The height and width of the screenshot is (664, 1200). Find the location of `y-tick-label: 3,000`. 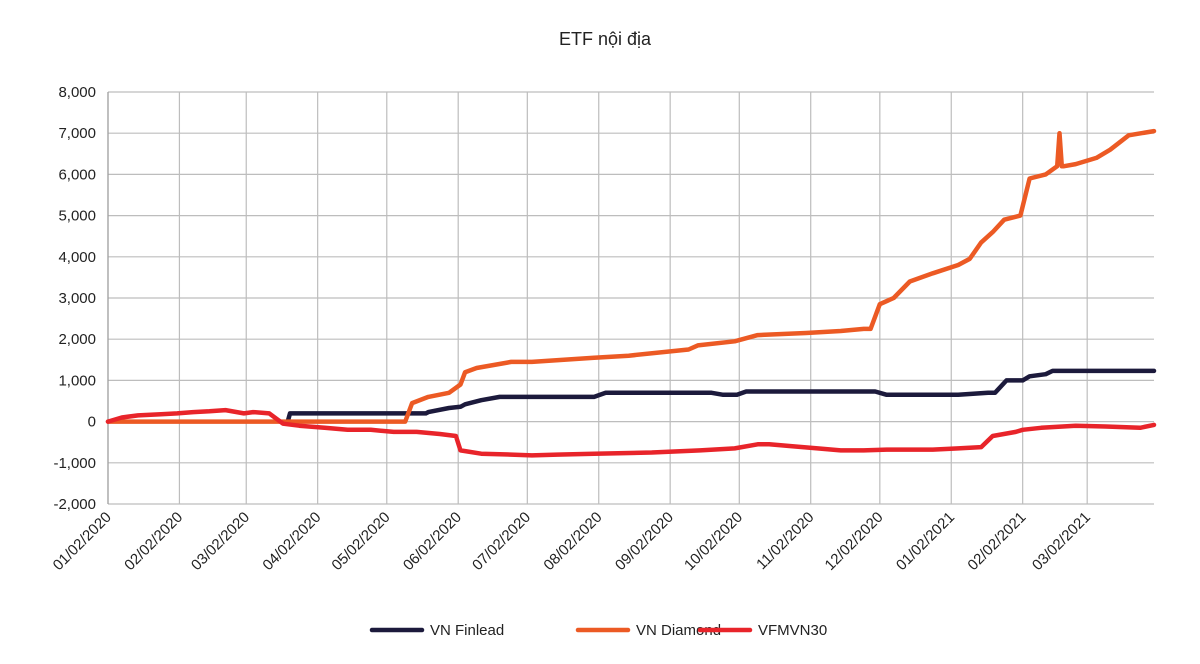

y-tick-label: 3,000 is located at coordinates (77, 298).